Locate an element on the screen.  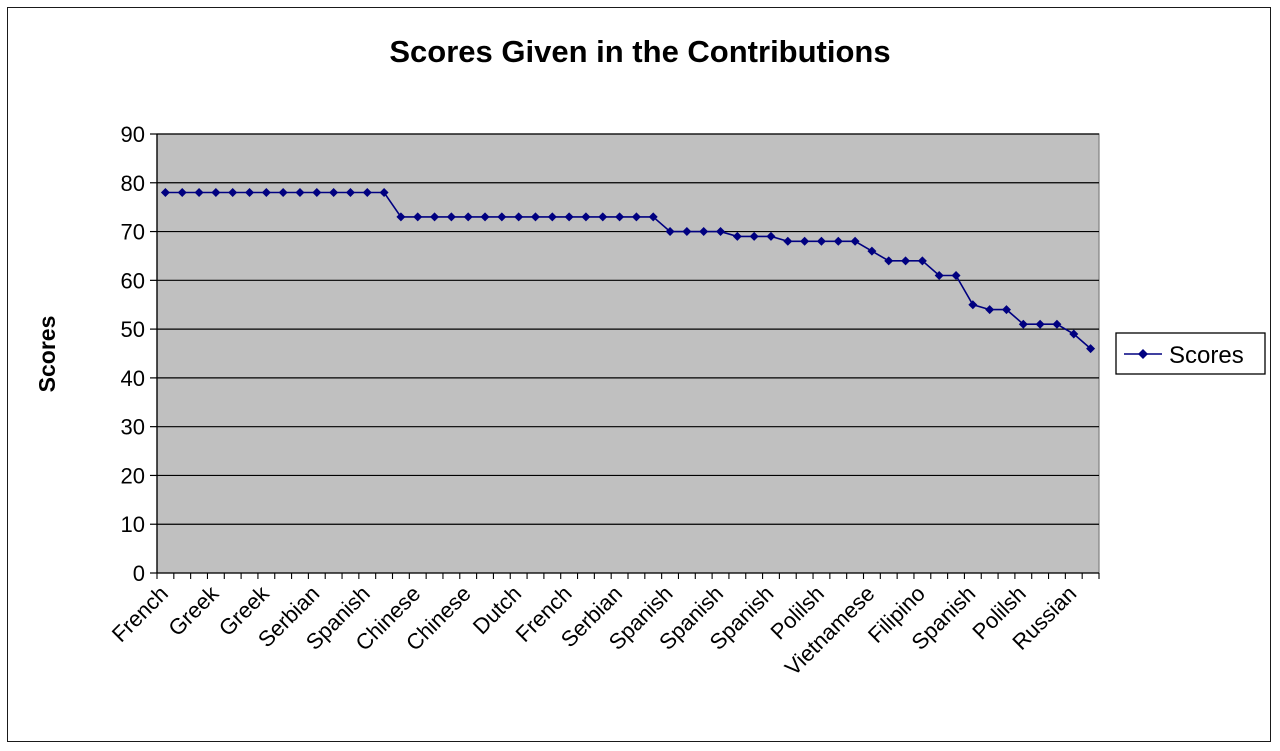
y-tick-label: 80 is located at coordinates (133, 183).